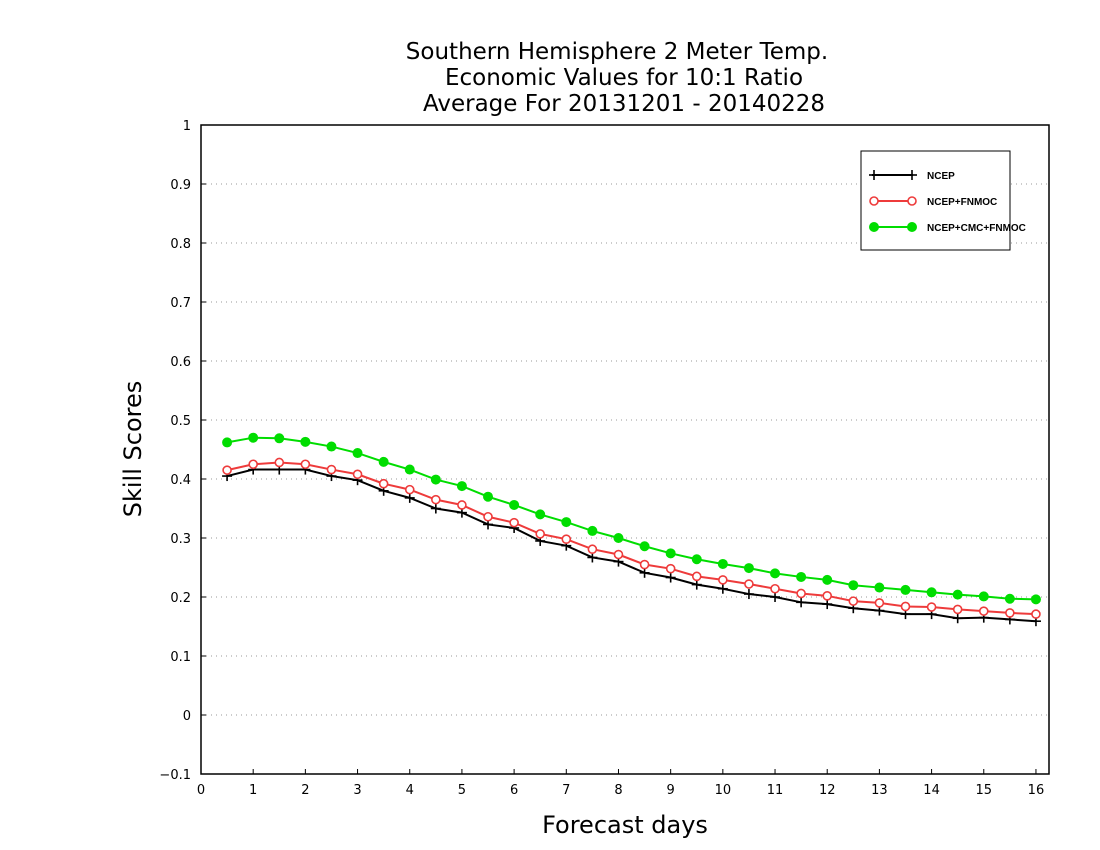 This screenshot has height=850, width=1100. Describe the element at coordinates (305, 790) in the screenshot. I see `x-tick-label: 2` at that location.